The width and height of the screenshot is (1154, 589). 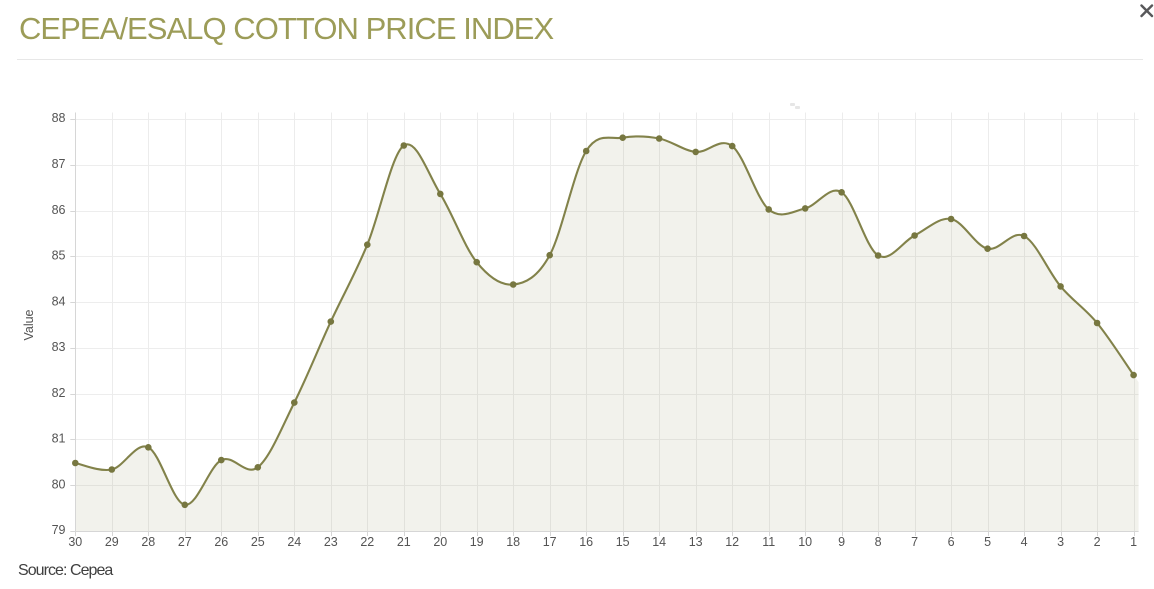 I want to click on svg-text: 30, so click(x=75, y=542).